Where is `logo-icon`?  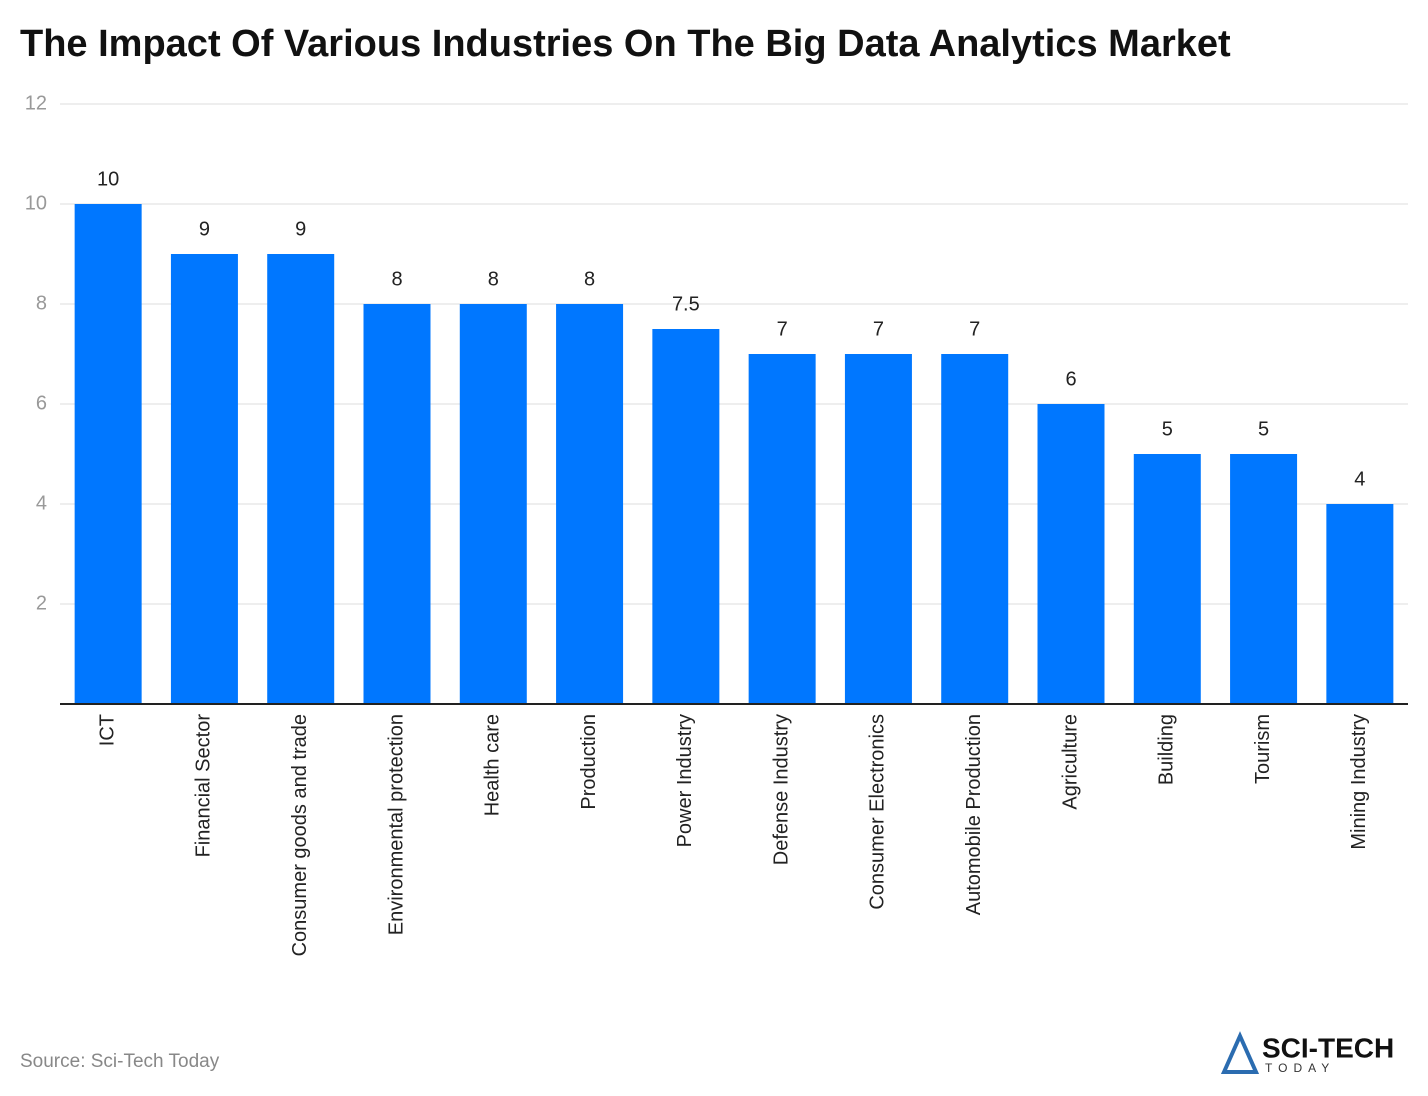
logo-icon is located at coordinates (1240, 1052).